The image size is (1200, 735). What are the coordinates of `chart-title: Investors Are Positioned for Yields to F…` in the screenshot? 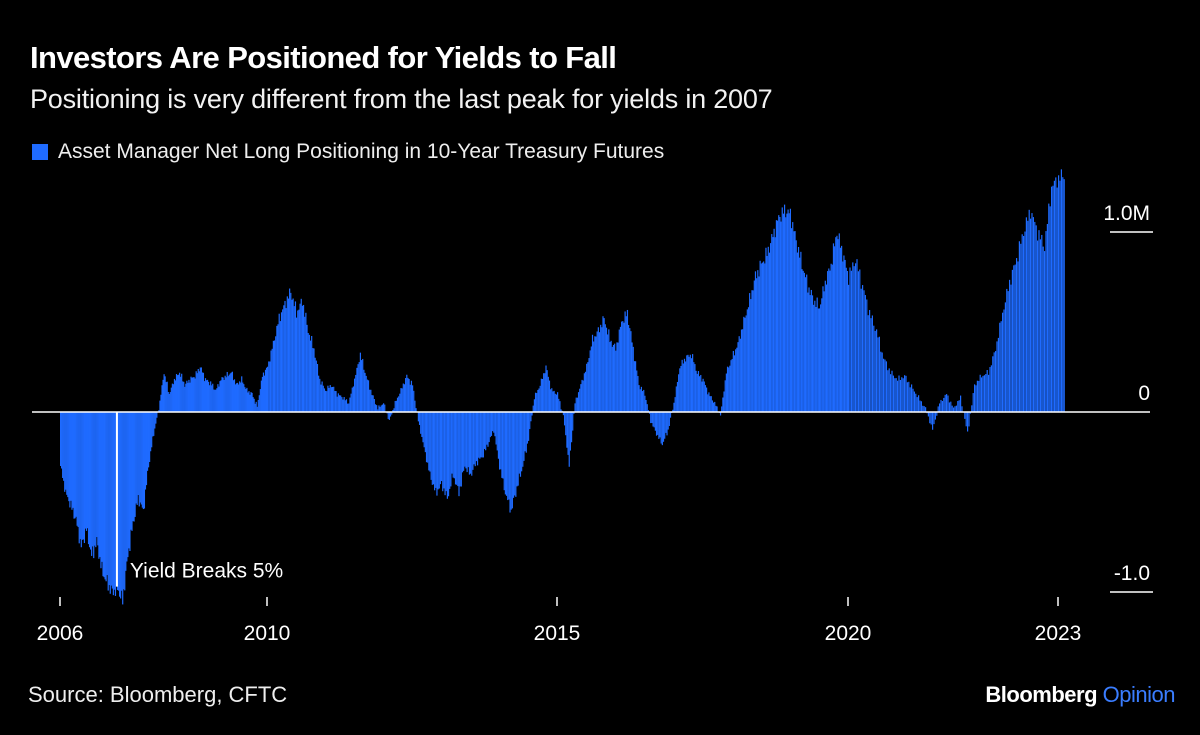 It's located at (323, 57).